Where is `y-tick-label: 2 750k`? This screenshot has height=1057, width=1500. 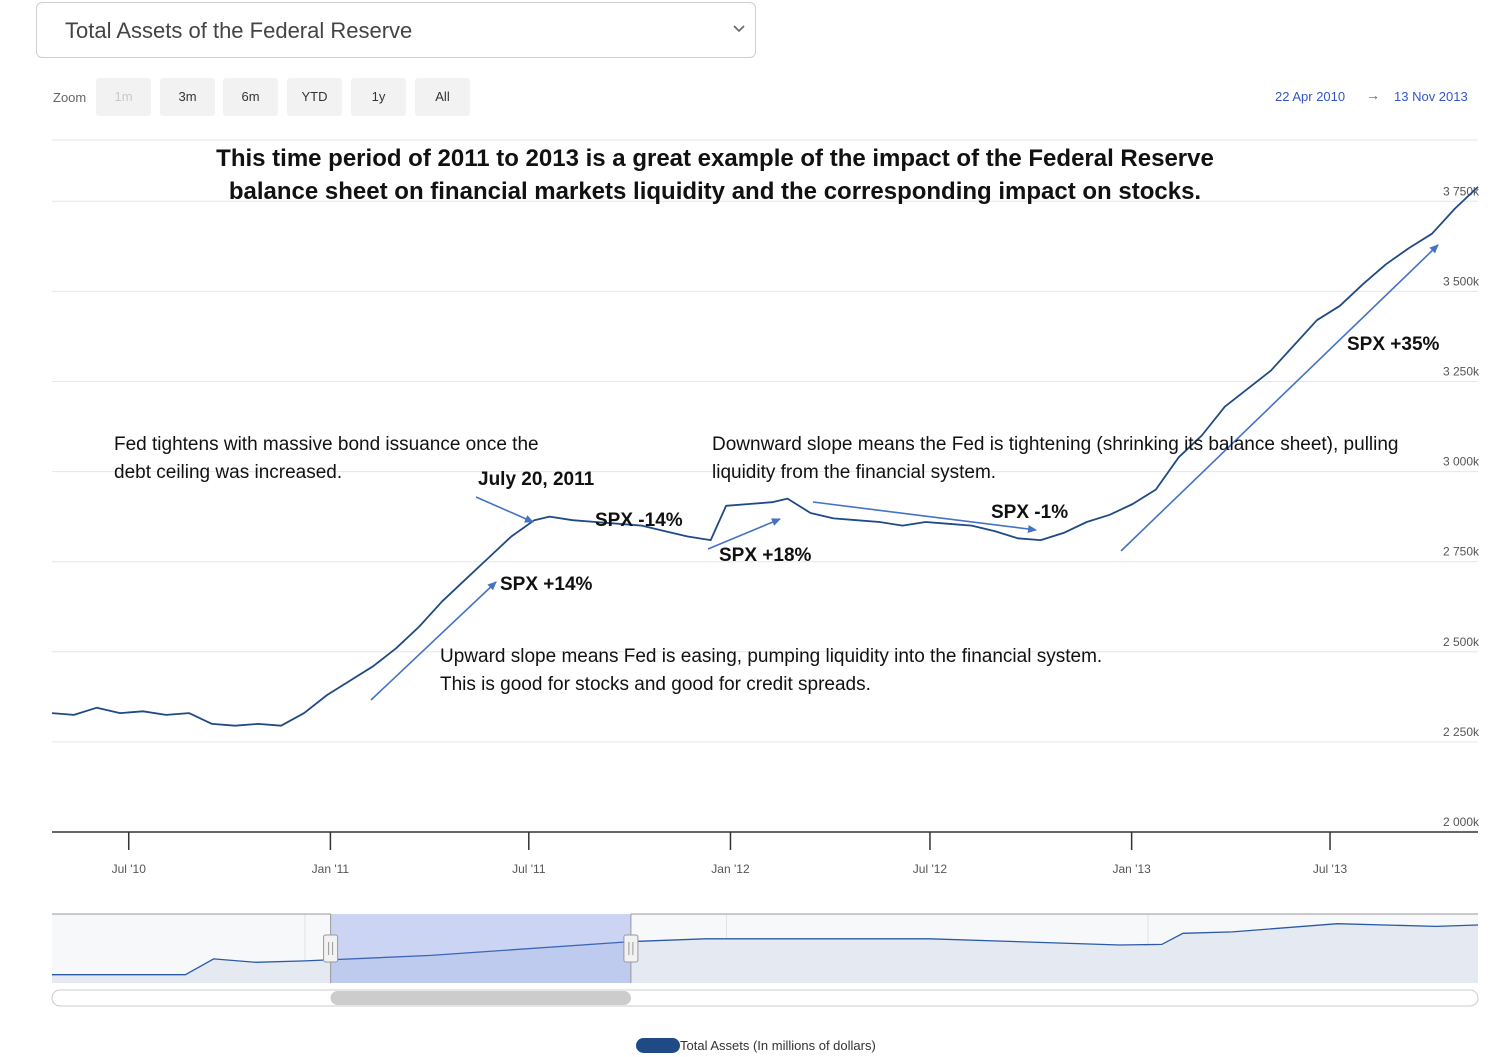
y-tick-label: 2 750k is located at coordinates (1461, 552).